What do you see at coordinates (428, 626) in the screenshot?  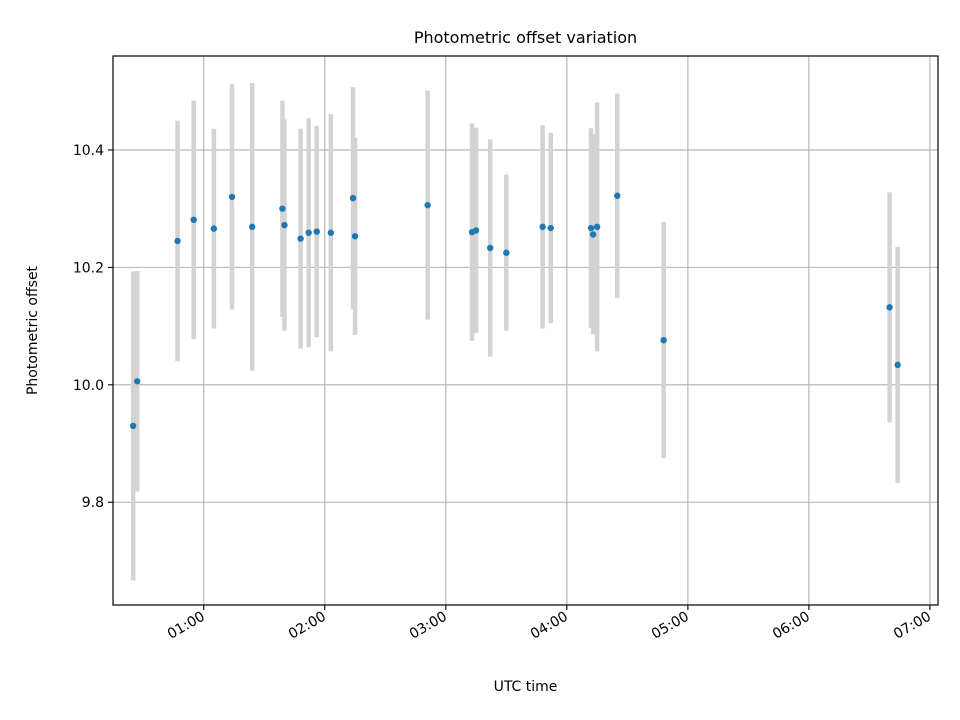 I see `x-tick-label: 03:00` at bounding box center [428, 626].